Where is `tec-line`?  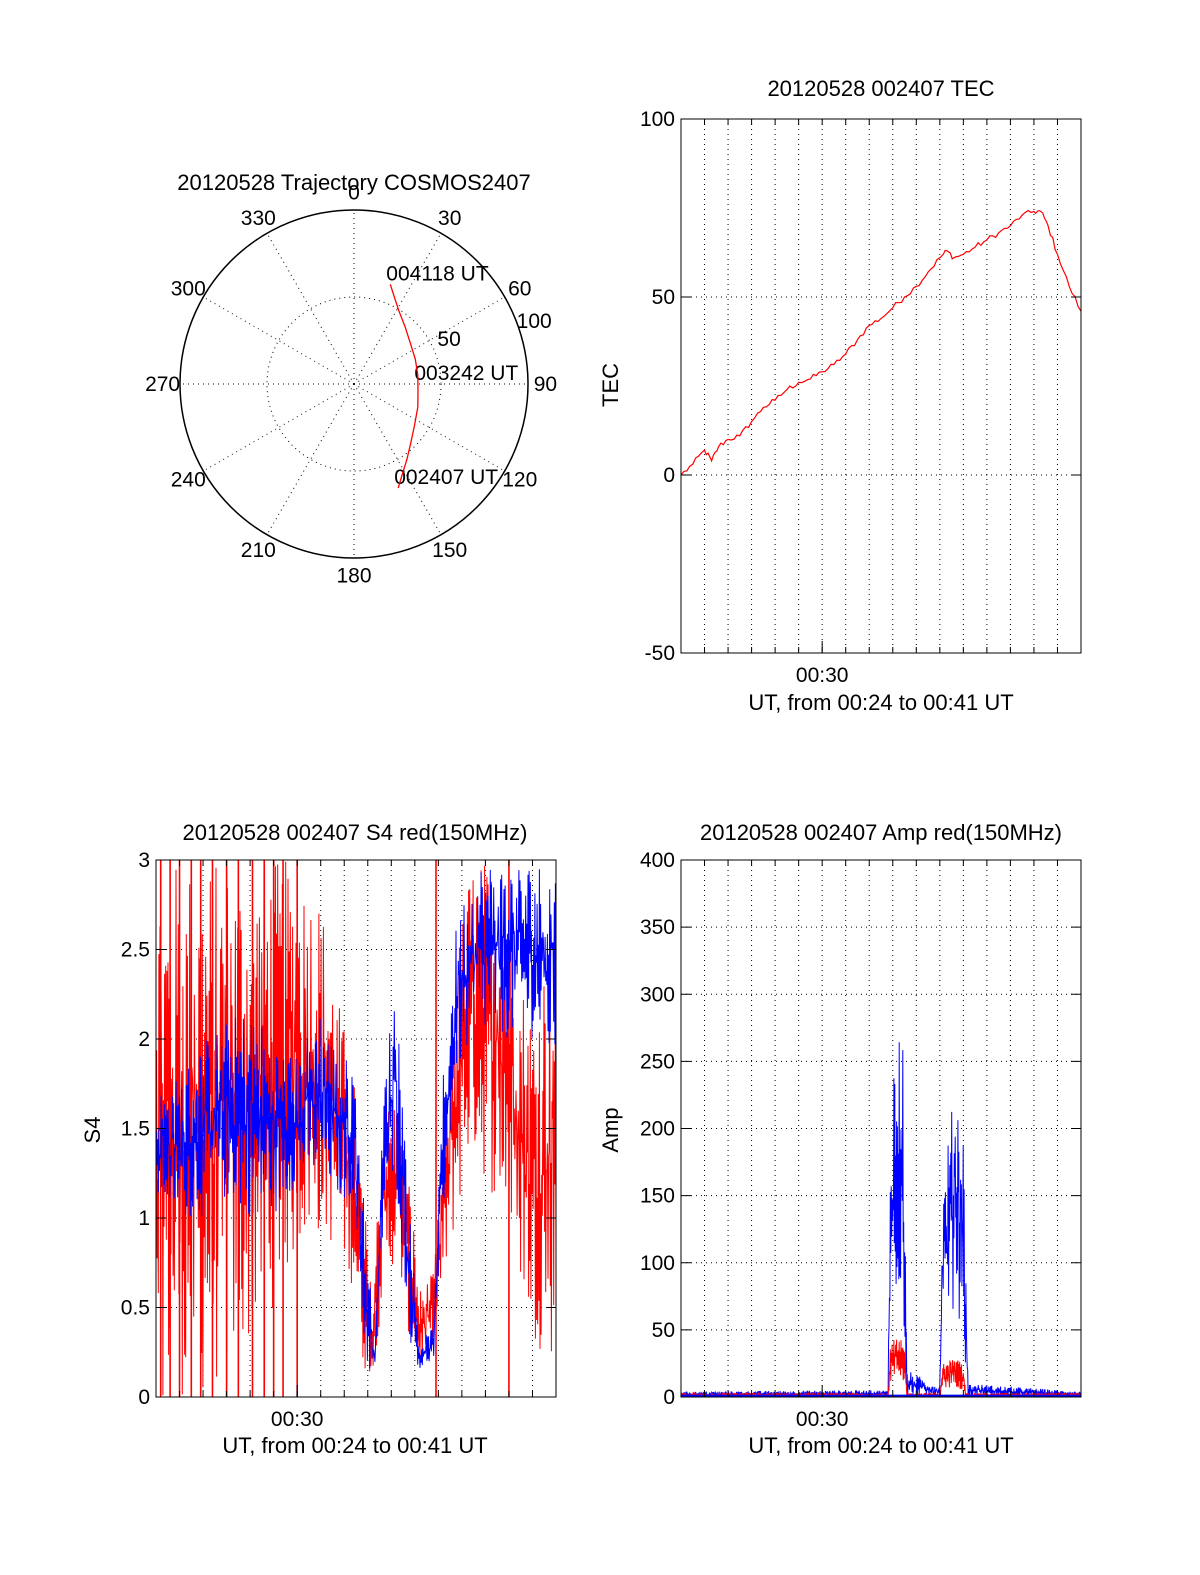 tec-line is located at coordinates (881, 342).